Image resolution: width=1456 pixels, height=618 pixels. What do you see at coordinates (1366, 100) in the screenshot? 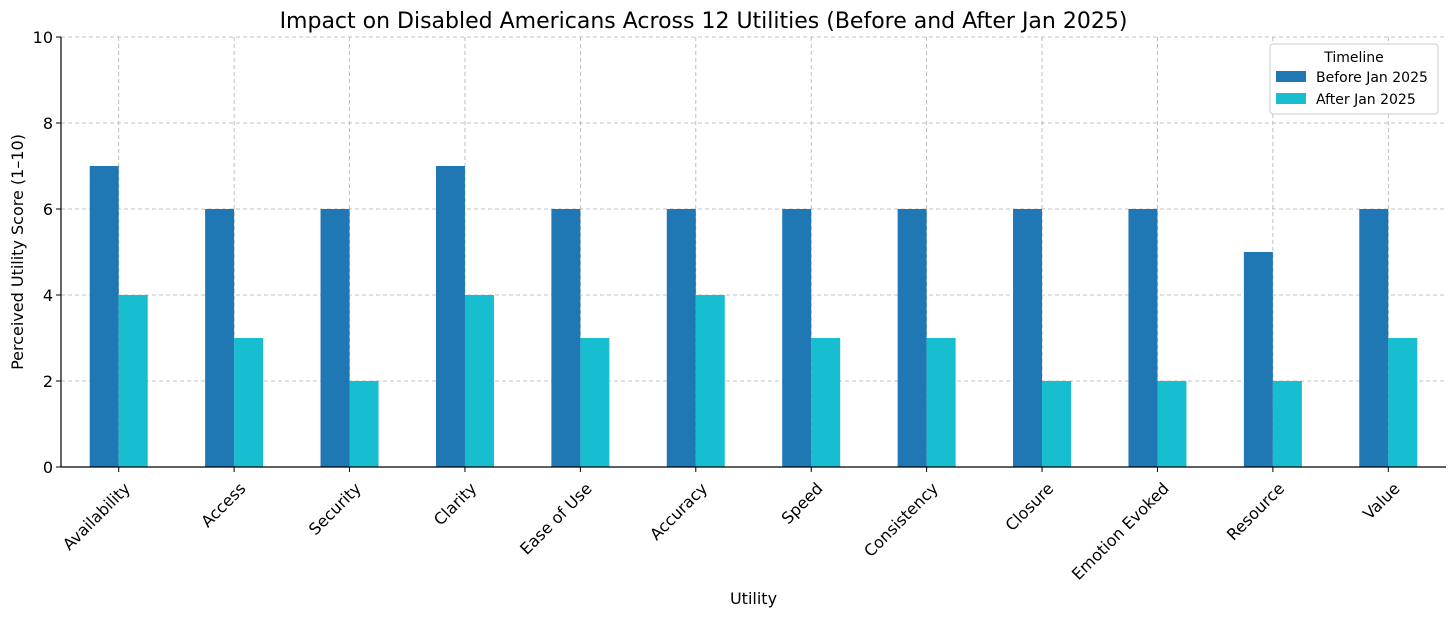
I see `legend-label-after: After Jan 2025` at bounding box center [1366, 100].